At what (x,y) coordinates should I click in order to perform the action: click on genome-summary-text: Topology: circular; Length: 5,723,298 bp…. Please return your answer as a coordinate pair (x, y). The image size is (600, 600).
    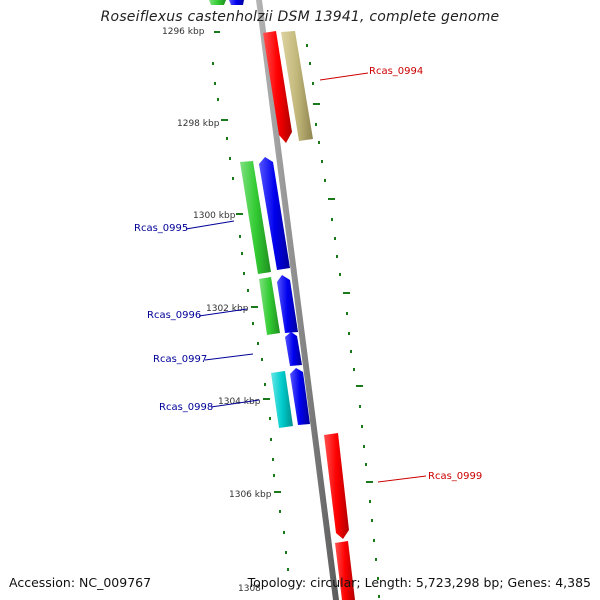
    Looking at the image, I should click on (419, 582).